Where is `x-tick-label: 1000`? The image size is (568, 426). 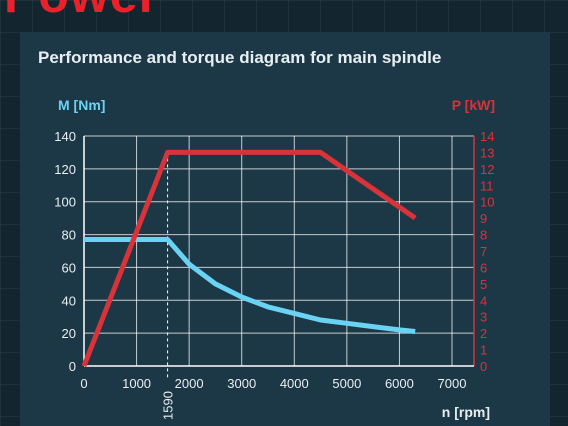
x-tick-label: 1000 is located at coordinates (136, 383).